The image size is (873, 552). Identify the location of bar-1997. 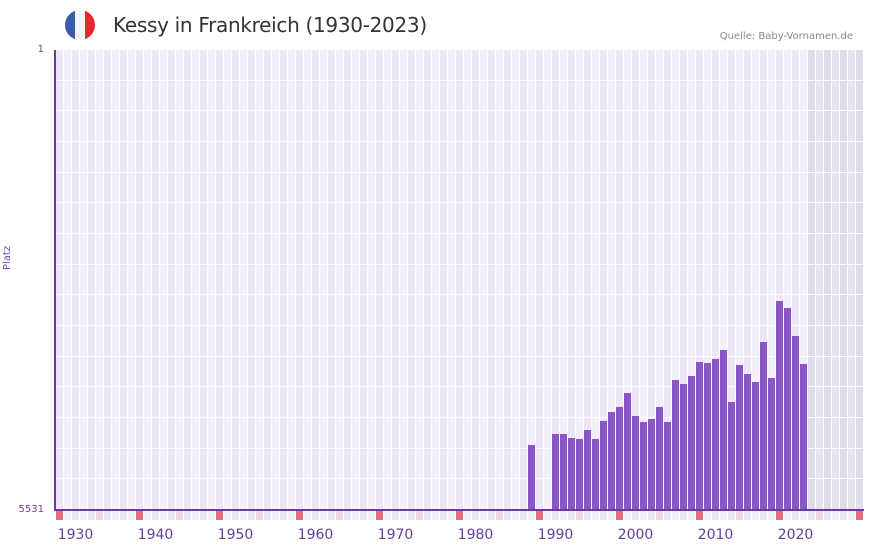
(611, 460).